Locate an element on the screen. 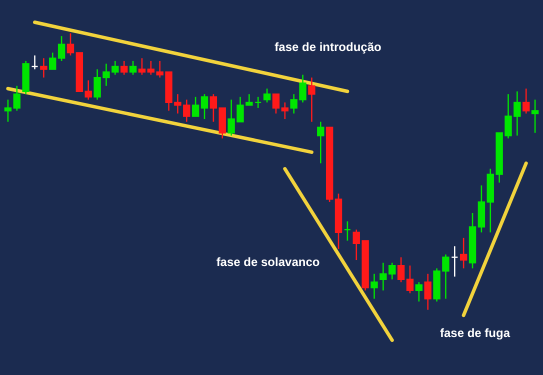 This screenshot has width=543, height=375. text: fase de fuga is located at coordinates (475, 333).